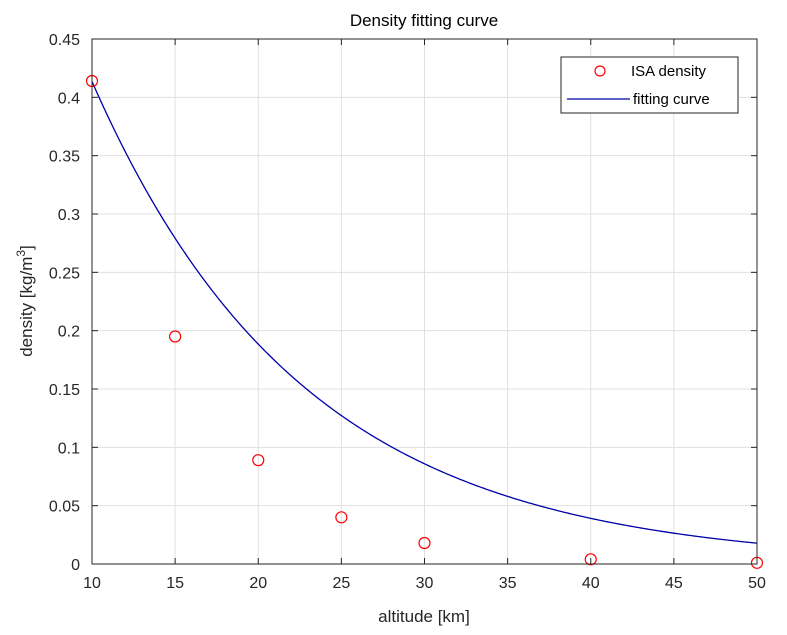  I want to click on x-axis-title: altitude [km], so click(424, 616).